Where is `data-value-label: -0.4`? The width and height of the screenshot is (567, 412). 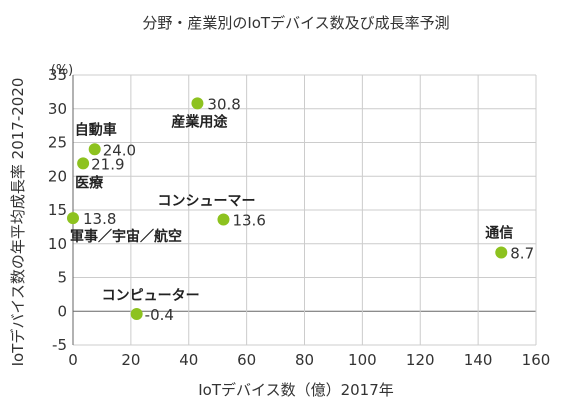
data-value-label: -0.4 is located at coordinates (159, 315).